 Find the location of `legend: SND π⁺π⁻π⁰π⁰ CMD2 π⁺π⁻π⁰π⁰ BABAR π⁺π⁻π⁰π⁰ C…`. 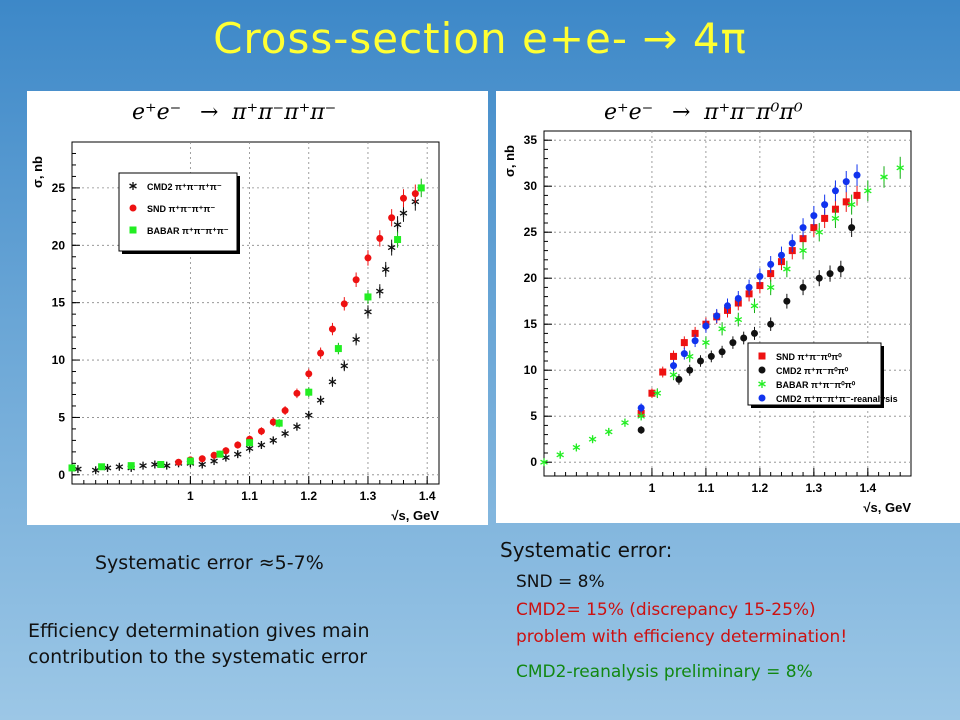

legend: SND π⁺π⁻π⁰π⁰ CMD2 π⁺π⁻π⁰π⁰ BABAR π⁺π⁻π⁰π⁰ C… is located at coordinates (822, 375).